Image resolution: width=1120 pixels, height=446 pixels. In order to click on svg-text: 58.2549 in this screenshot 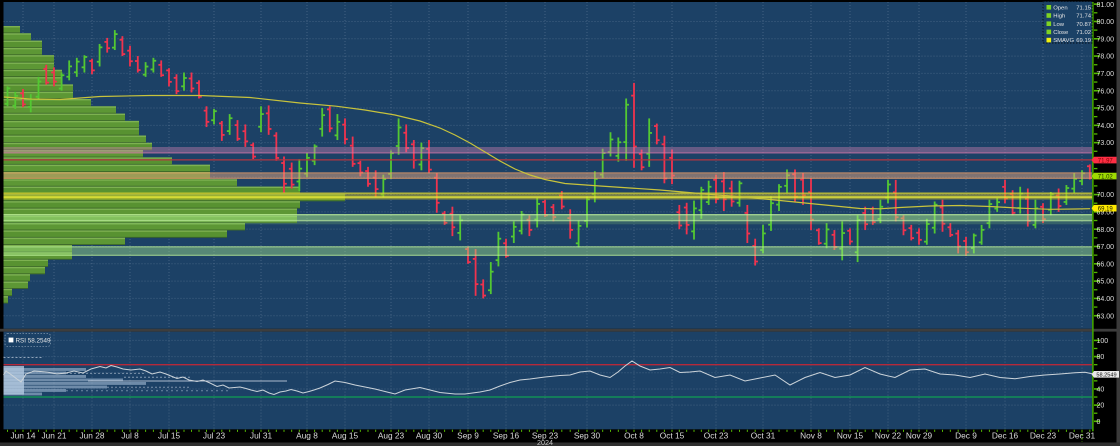, I will do `click(1106, 376)`.